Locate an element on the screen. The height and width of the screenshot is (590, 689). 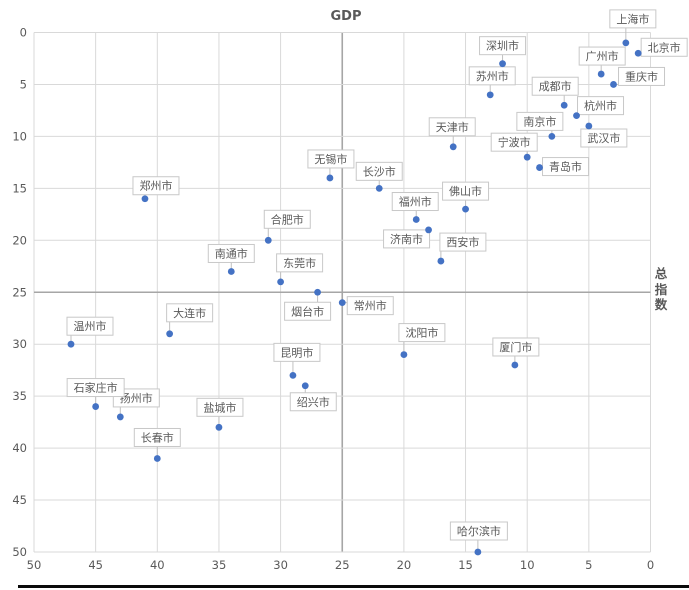
data-point-扬州市 is located at coordinates (120, 417).